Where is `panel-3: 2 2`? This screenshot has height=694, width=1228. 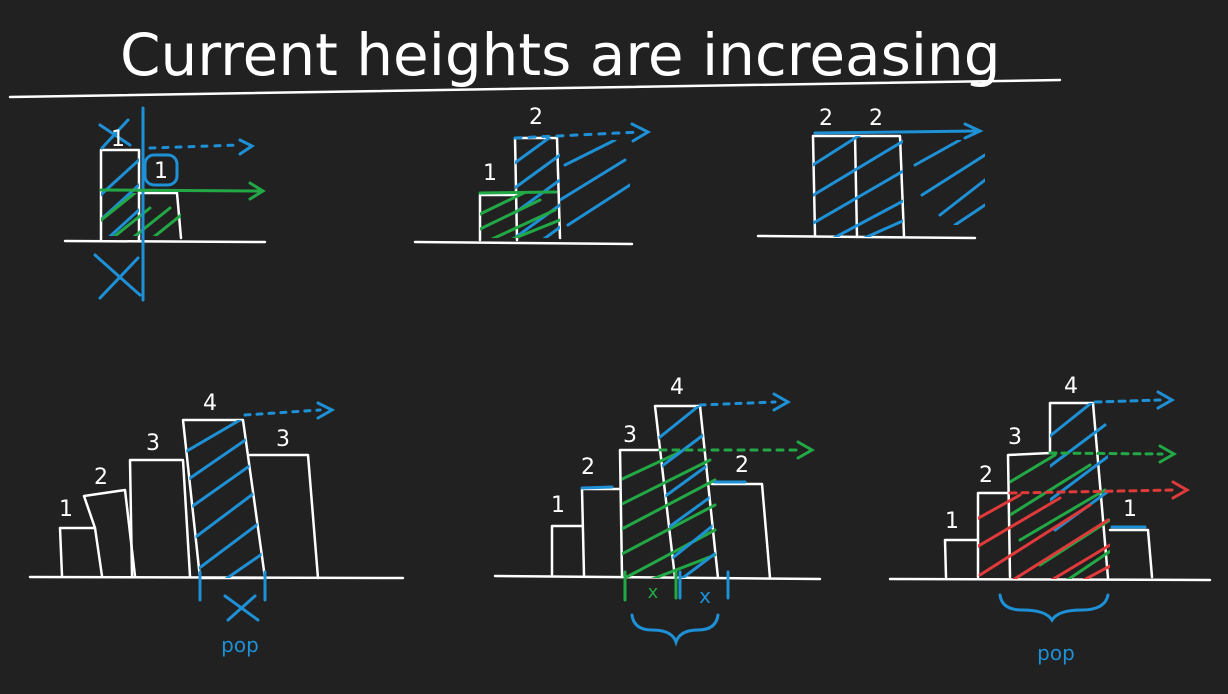 panel-3: 2 2 is located at coordinates (870, 173).